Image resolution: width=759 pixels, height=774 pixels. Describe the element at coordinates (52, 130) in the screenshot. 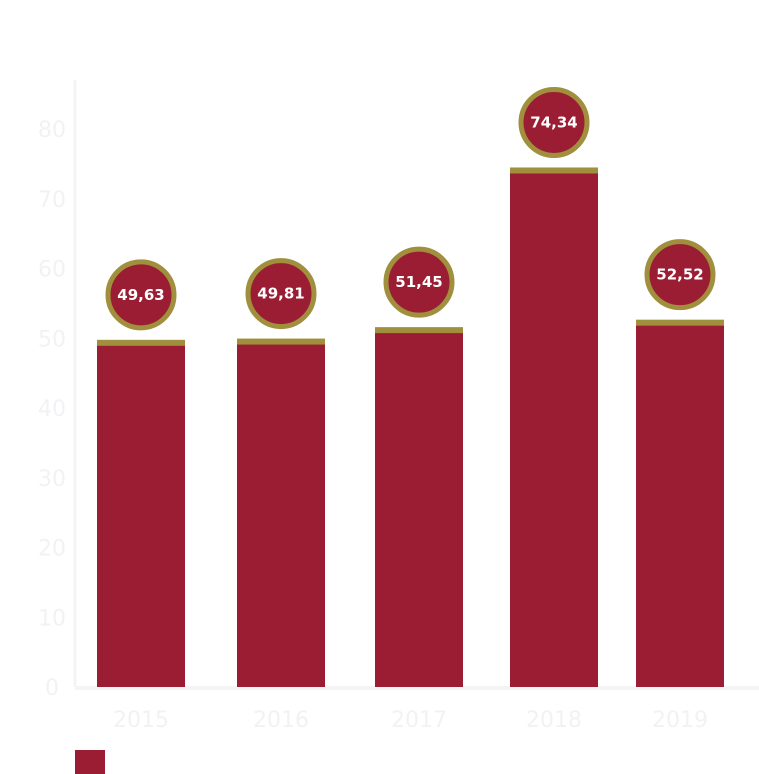

I see `y-tick-label: 80` at that location.